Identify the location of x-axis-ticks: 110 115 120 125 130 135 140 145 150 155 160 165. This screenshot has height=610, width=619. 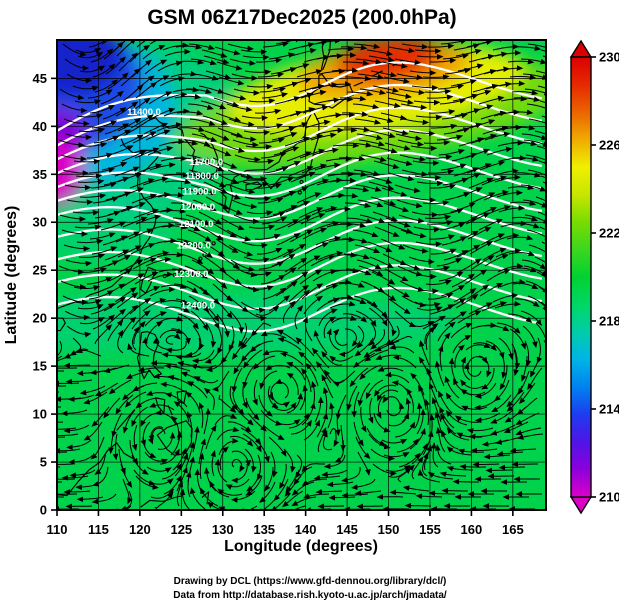
(285, 523).